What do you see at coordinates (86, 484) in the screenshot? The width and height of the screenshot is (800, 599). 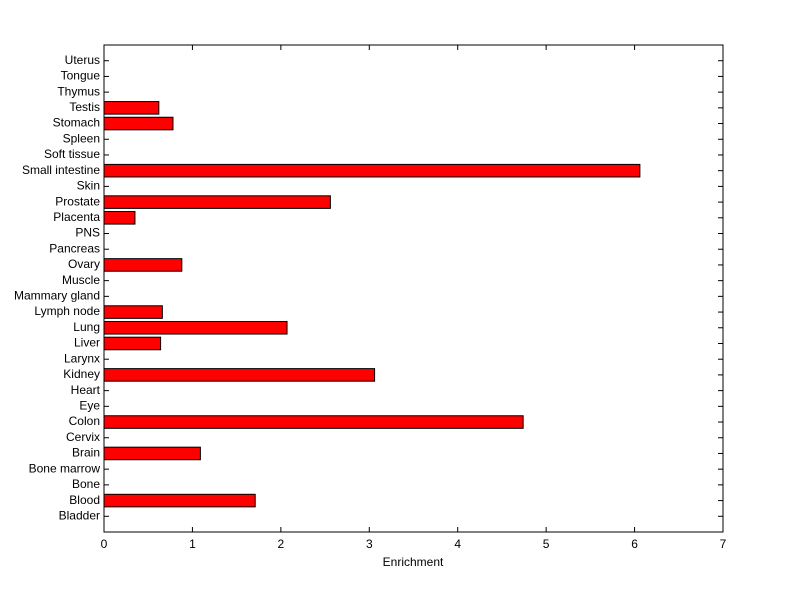 I see `y-tick-label: Bone` at bounding box center [86, 484].